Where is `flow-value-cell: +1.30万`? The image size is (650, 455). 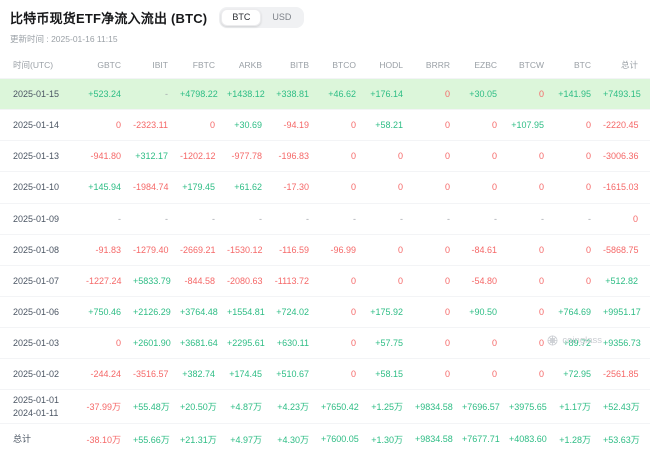
flow-value-cell: +1.30万 is located at coordinates (391, 438).